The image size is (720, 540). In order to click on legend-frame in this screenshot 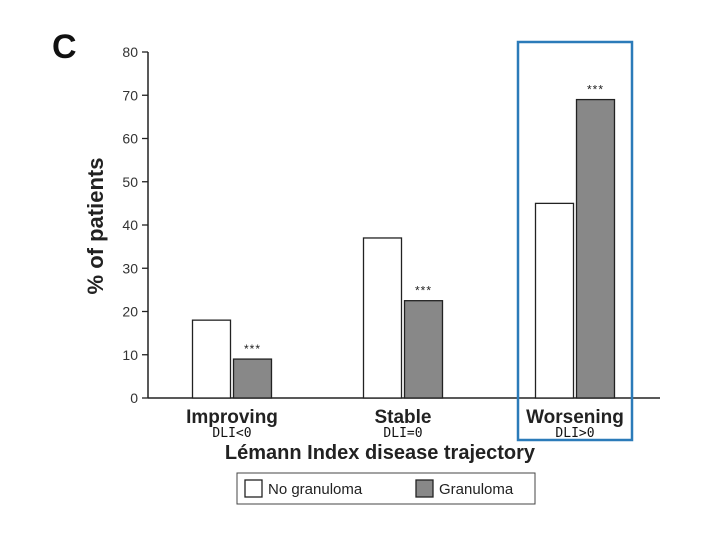, I will do `click(386, 488)`.